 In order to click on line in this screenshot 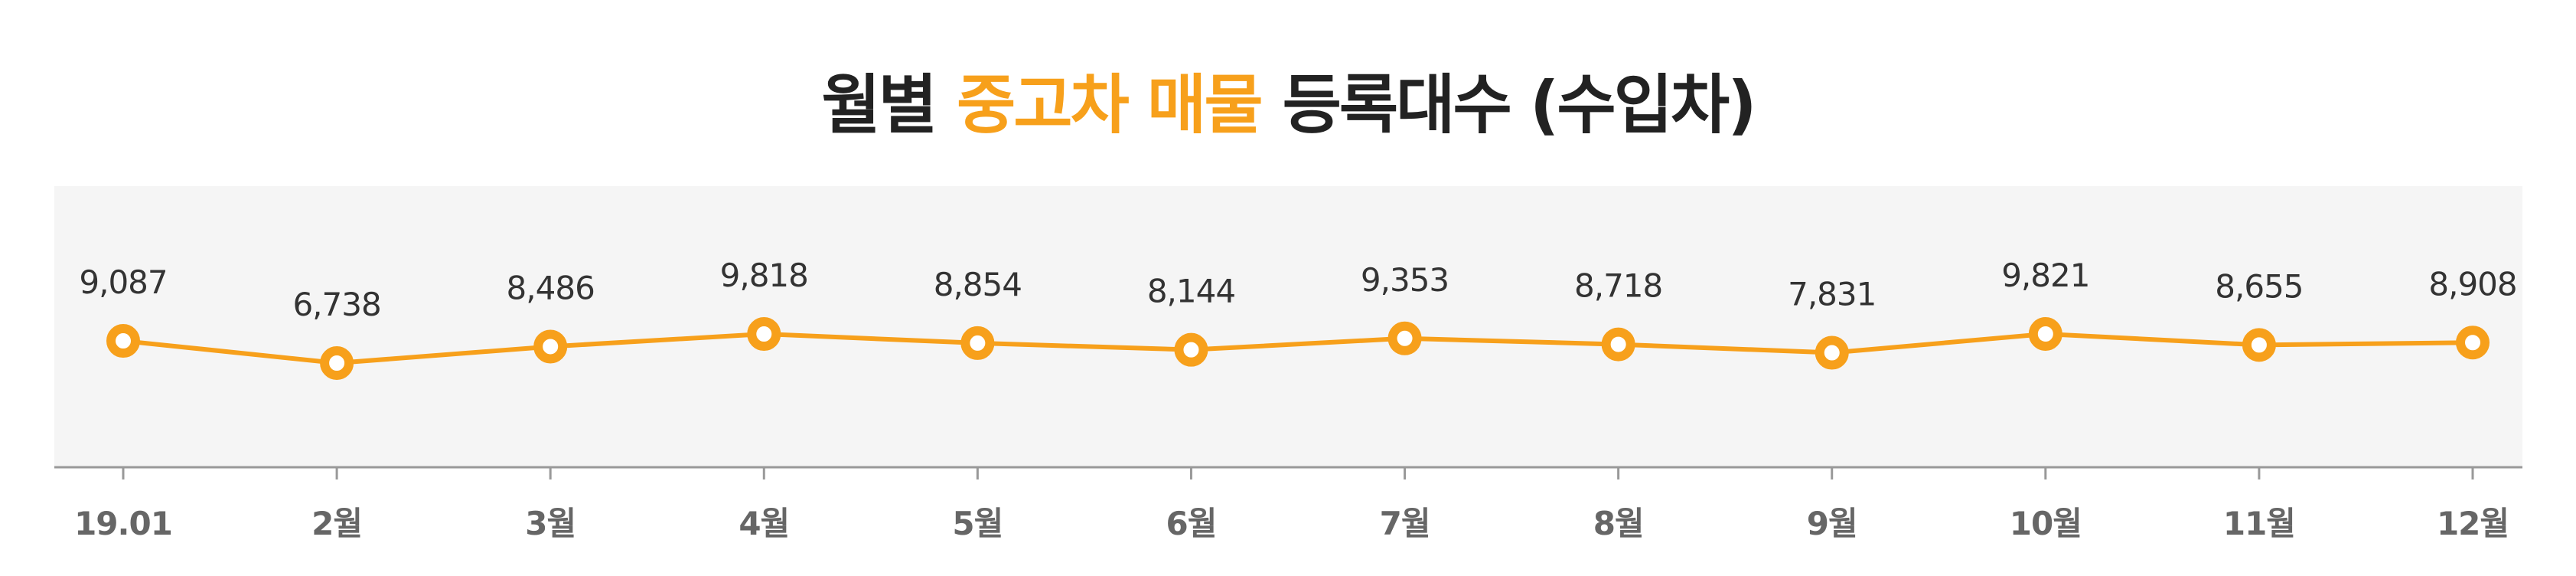, I will do `click(1298, 348)`.